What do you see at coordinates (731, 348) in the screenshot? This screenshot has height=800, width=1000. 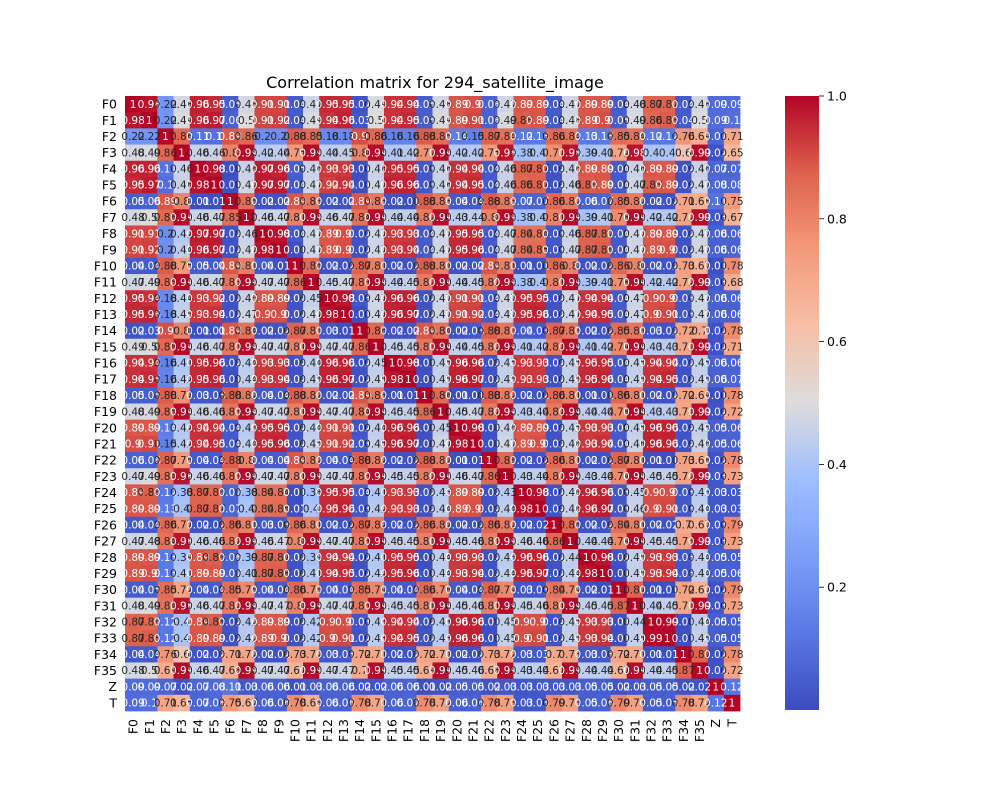 I see `heatmap-cell-label: 0.71` at bounding box center [731, 348].